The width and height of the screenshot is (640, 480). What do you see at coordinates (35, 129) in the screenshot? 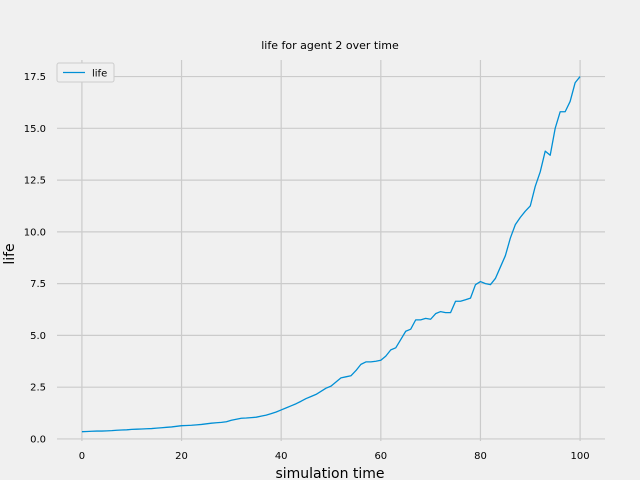
I see `y-tick-label: 15.0` at bounding box center [35, 129].